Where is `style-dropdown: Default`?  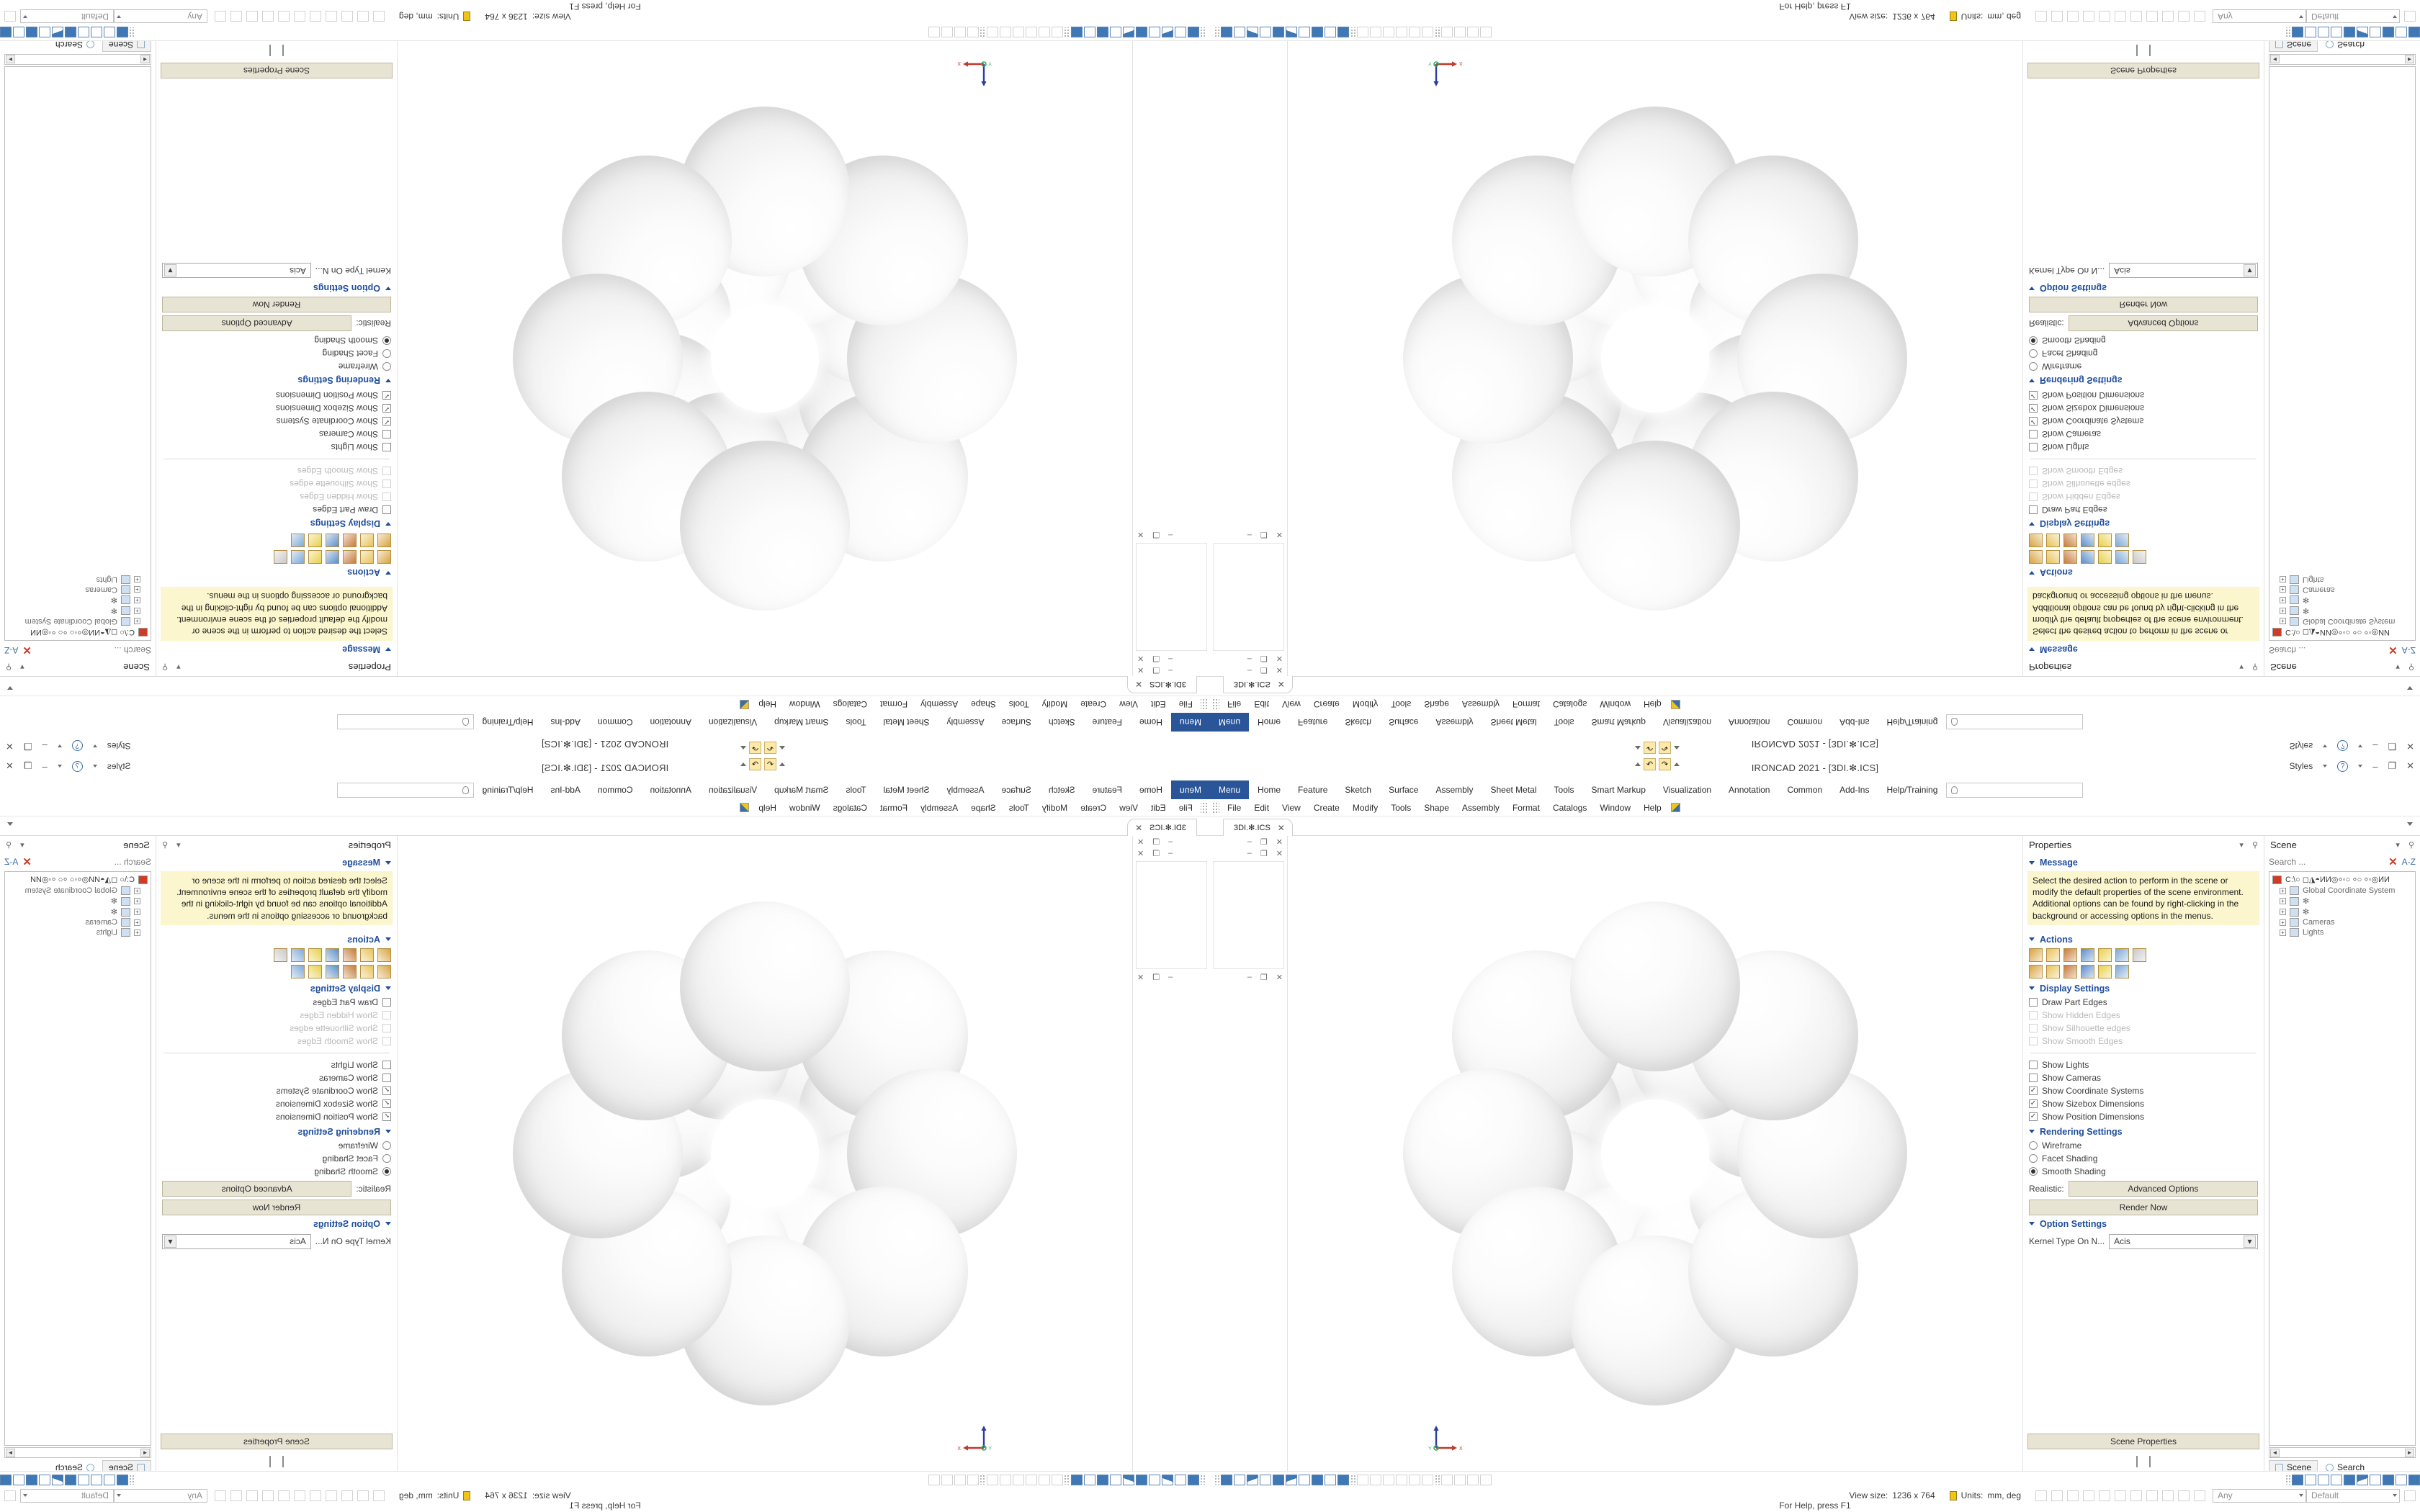 style-dropdown: Default is located at coordinates (2353, 16).